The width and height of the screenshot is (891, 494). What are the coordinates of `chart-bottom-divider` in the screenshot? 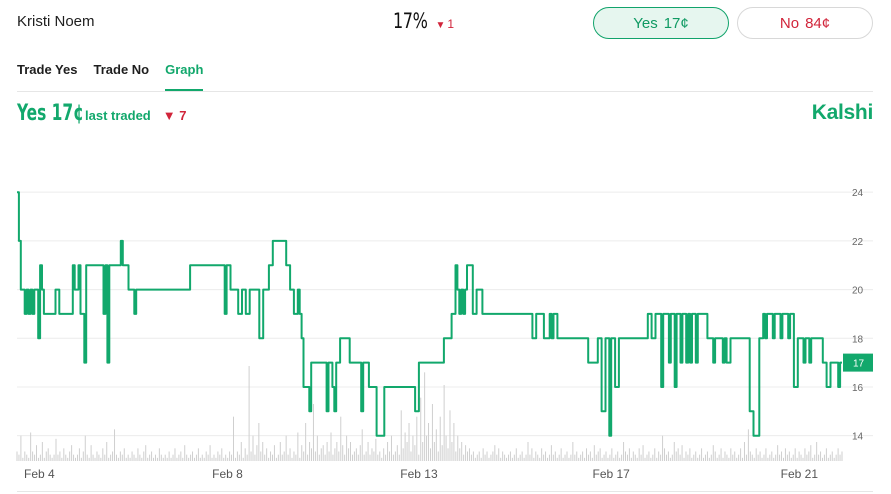 It's located at (445, 491).